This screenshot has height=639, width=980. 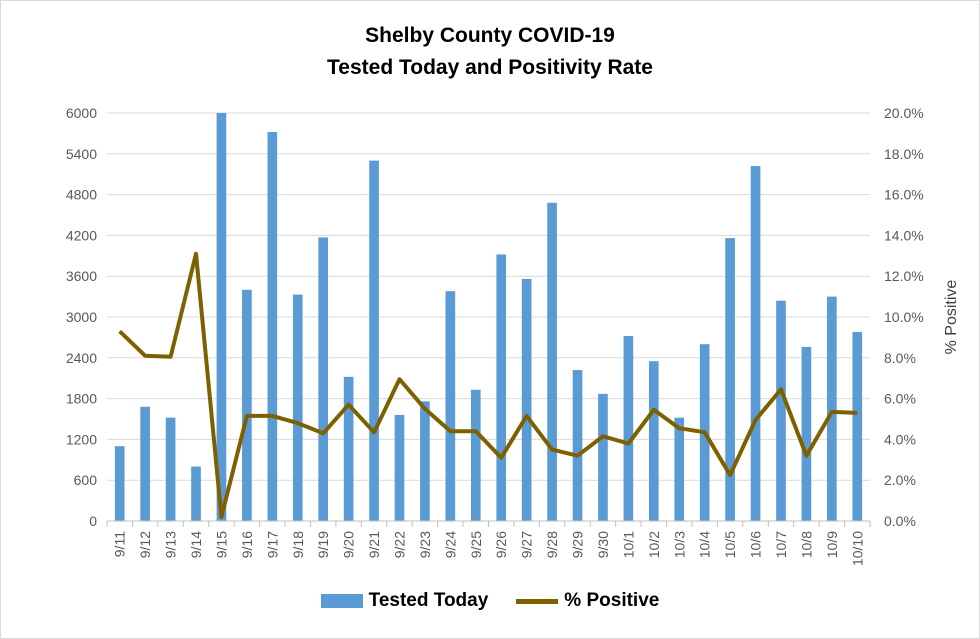 I want to click on x-tick-label: 9/24, so click(x=450, y=544).